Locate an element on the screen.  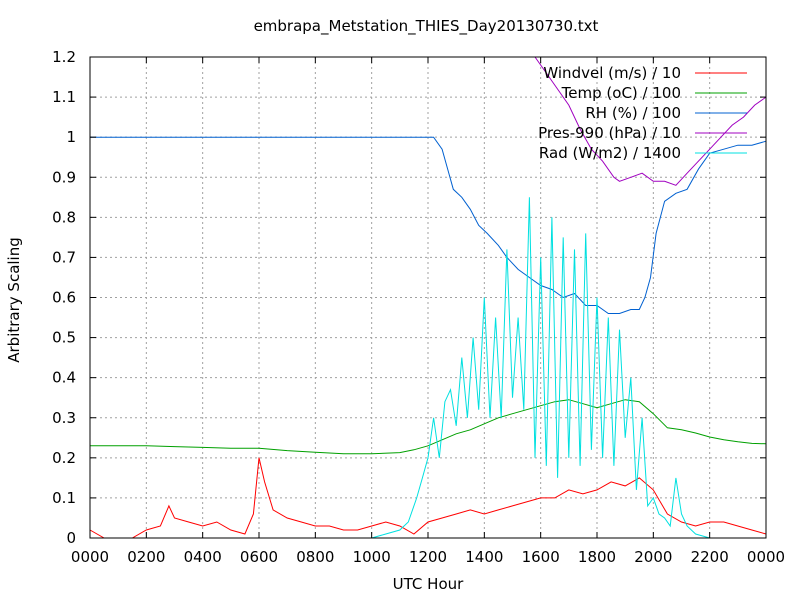
x-tick-label: 0200 is located at coordinates (146, 557).